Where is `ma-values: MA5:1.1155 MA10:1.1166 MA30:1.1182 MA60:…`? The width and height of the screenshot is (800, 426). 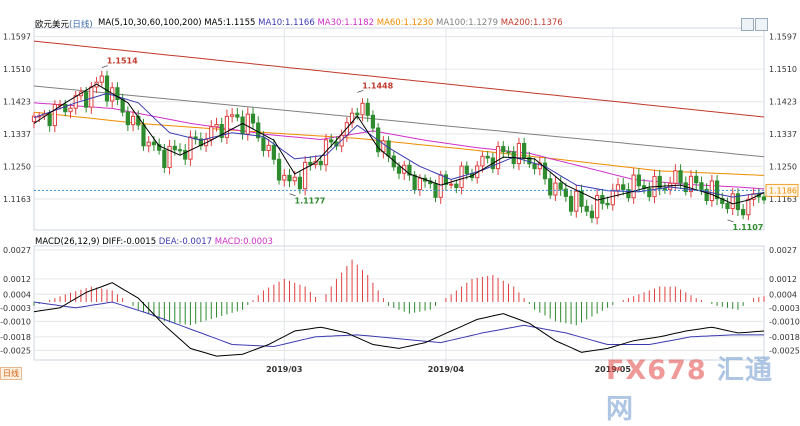 ma-values: MA5:1.1155 MA10:1.1166 MA30:1.1182 MA60:… is located at coordinates (383, 23).